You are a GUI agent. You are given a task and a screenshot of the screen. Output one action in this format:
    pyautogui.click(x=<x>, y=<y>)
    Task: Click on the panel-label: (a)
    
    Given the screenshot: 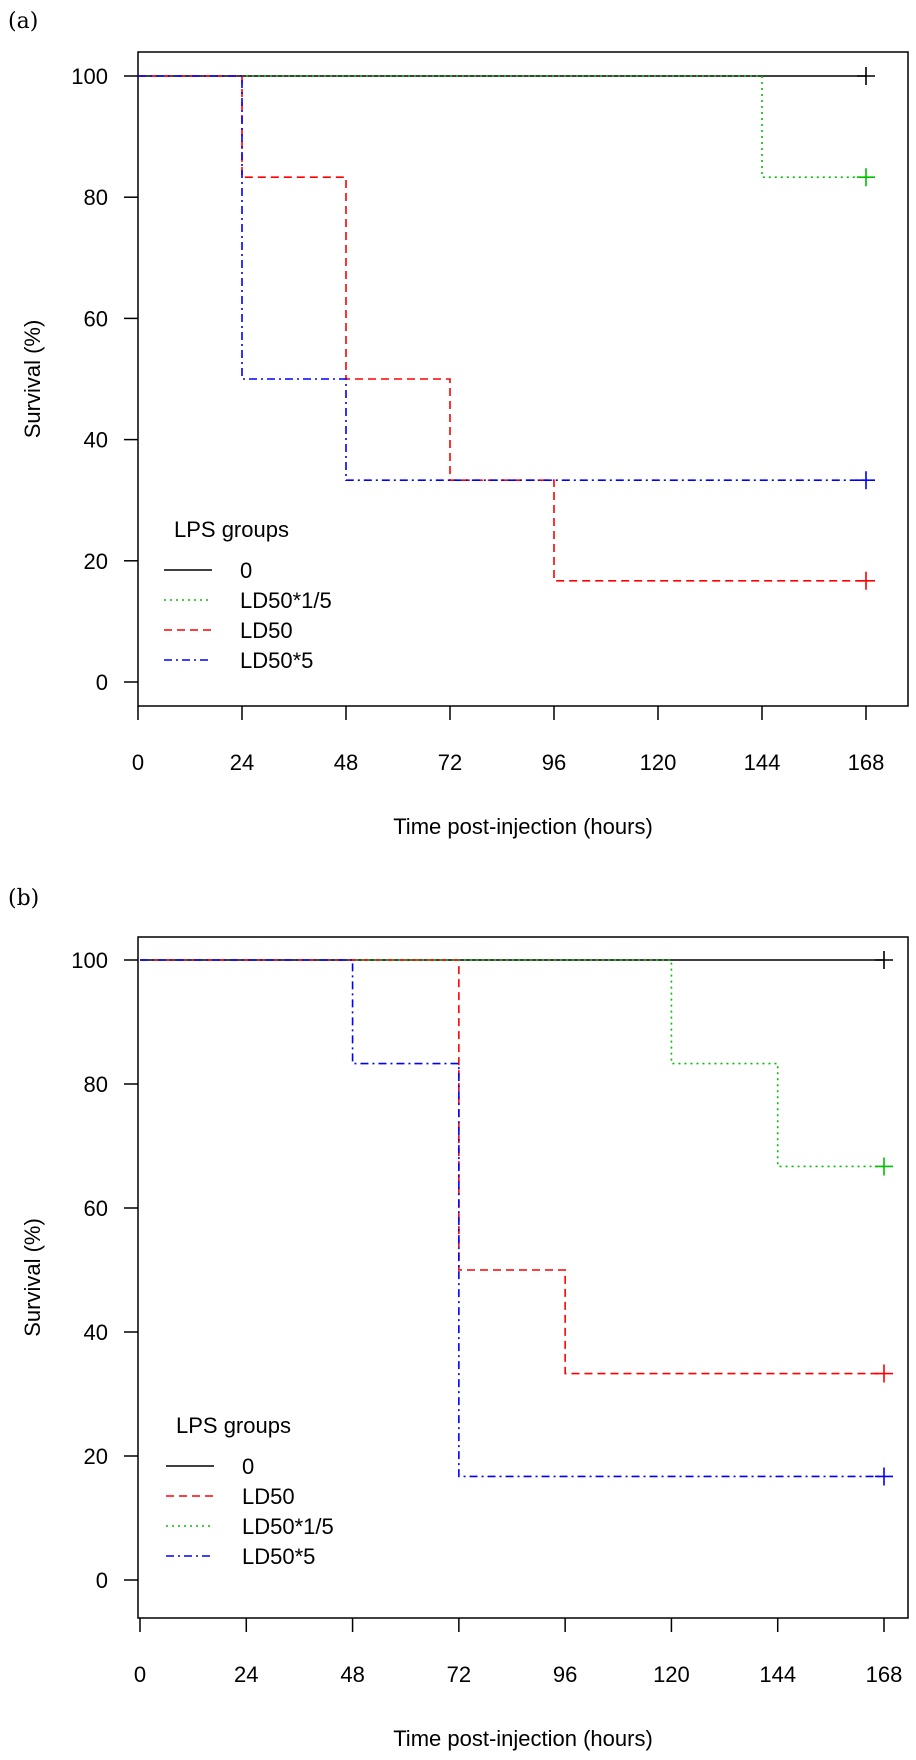 What is the action you would take?
    pyautogui.click(x=23, y=21)
    